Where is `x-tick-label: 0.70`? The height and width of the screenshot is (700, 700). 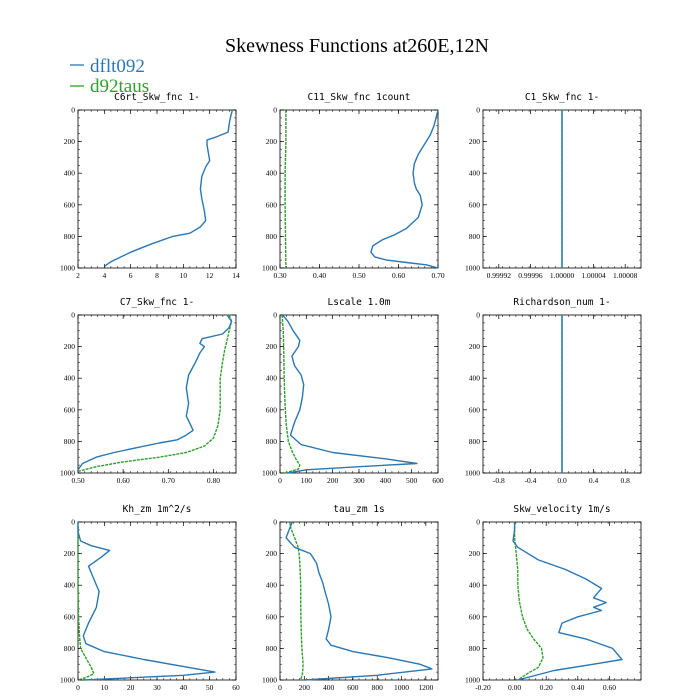
x-tick-label: 0.70 is located at coordinates (168, 480).